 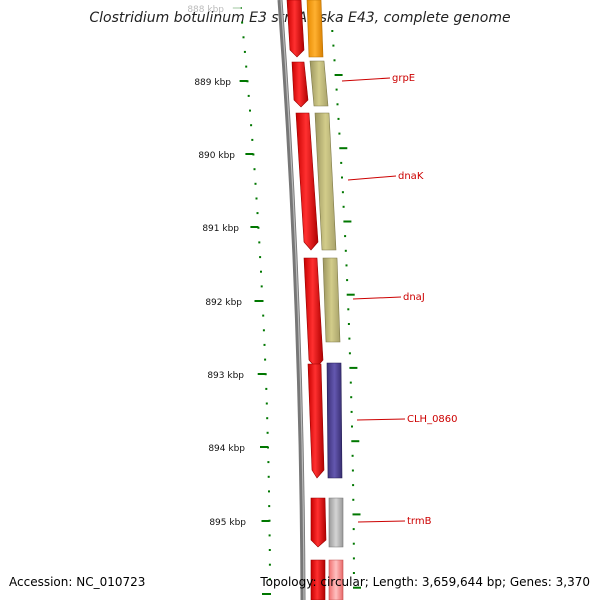 What do you see at coordinates (226, 449) in the screenshot?
I see `scale-label: 894 kbp` at bounding box center [226, 449].